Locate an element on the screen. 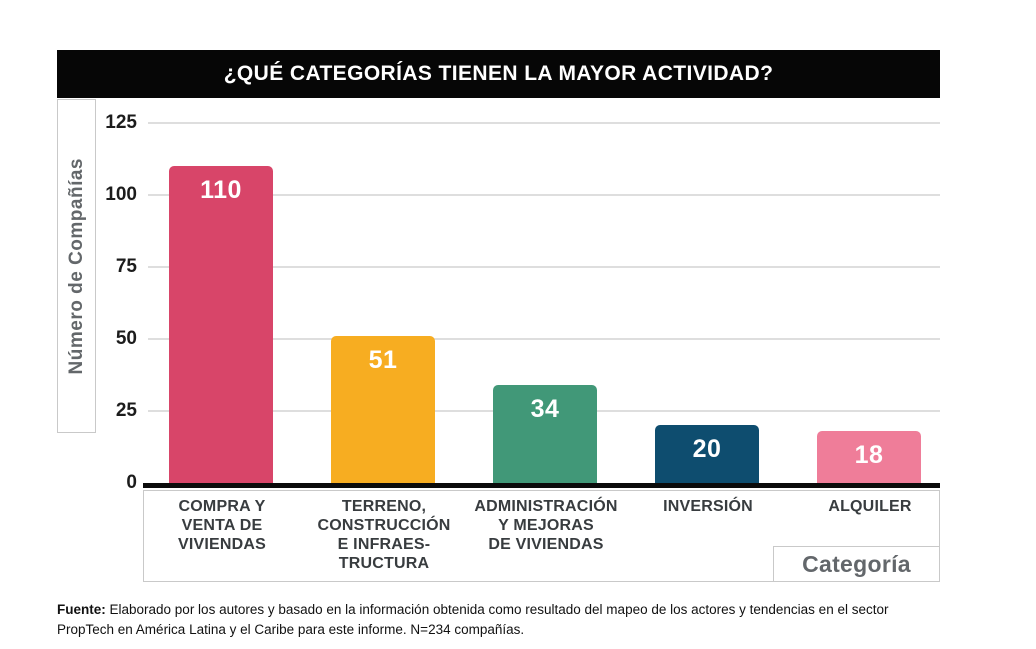 The width and height of the screenshot is (1036, 649). y-tick-label: 0 is located at coordinates (131, 482).